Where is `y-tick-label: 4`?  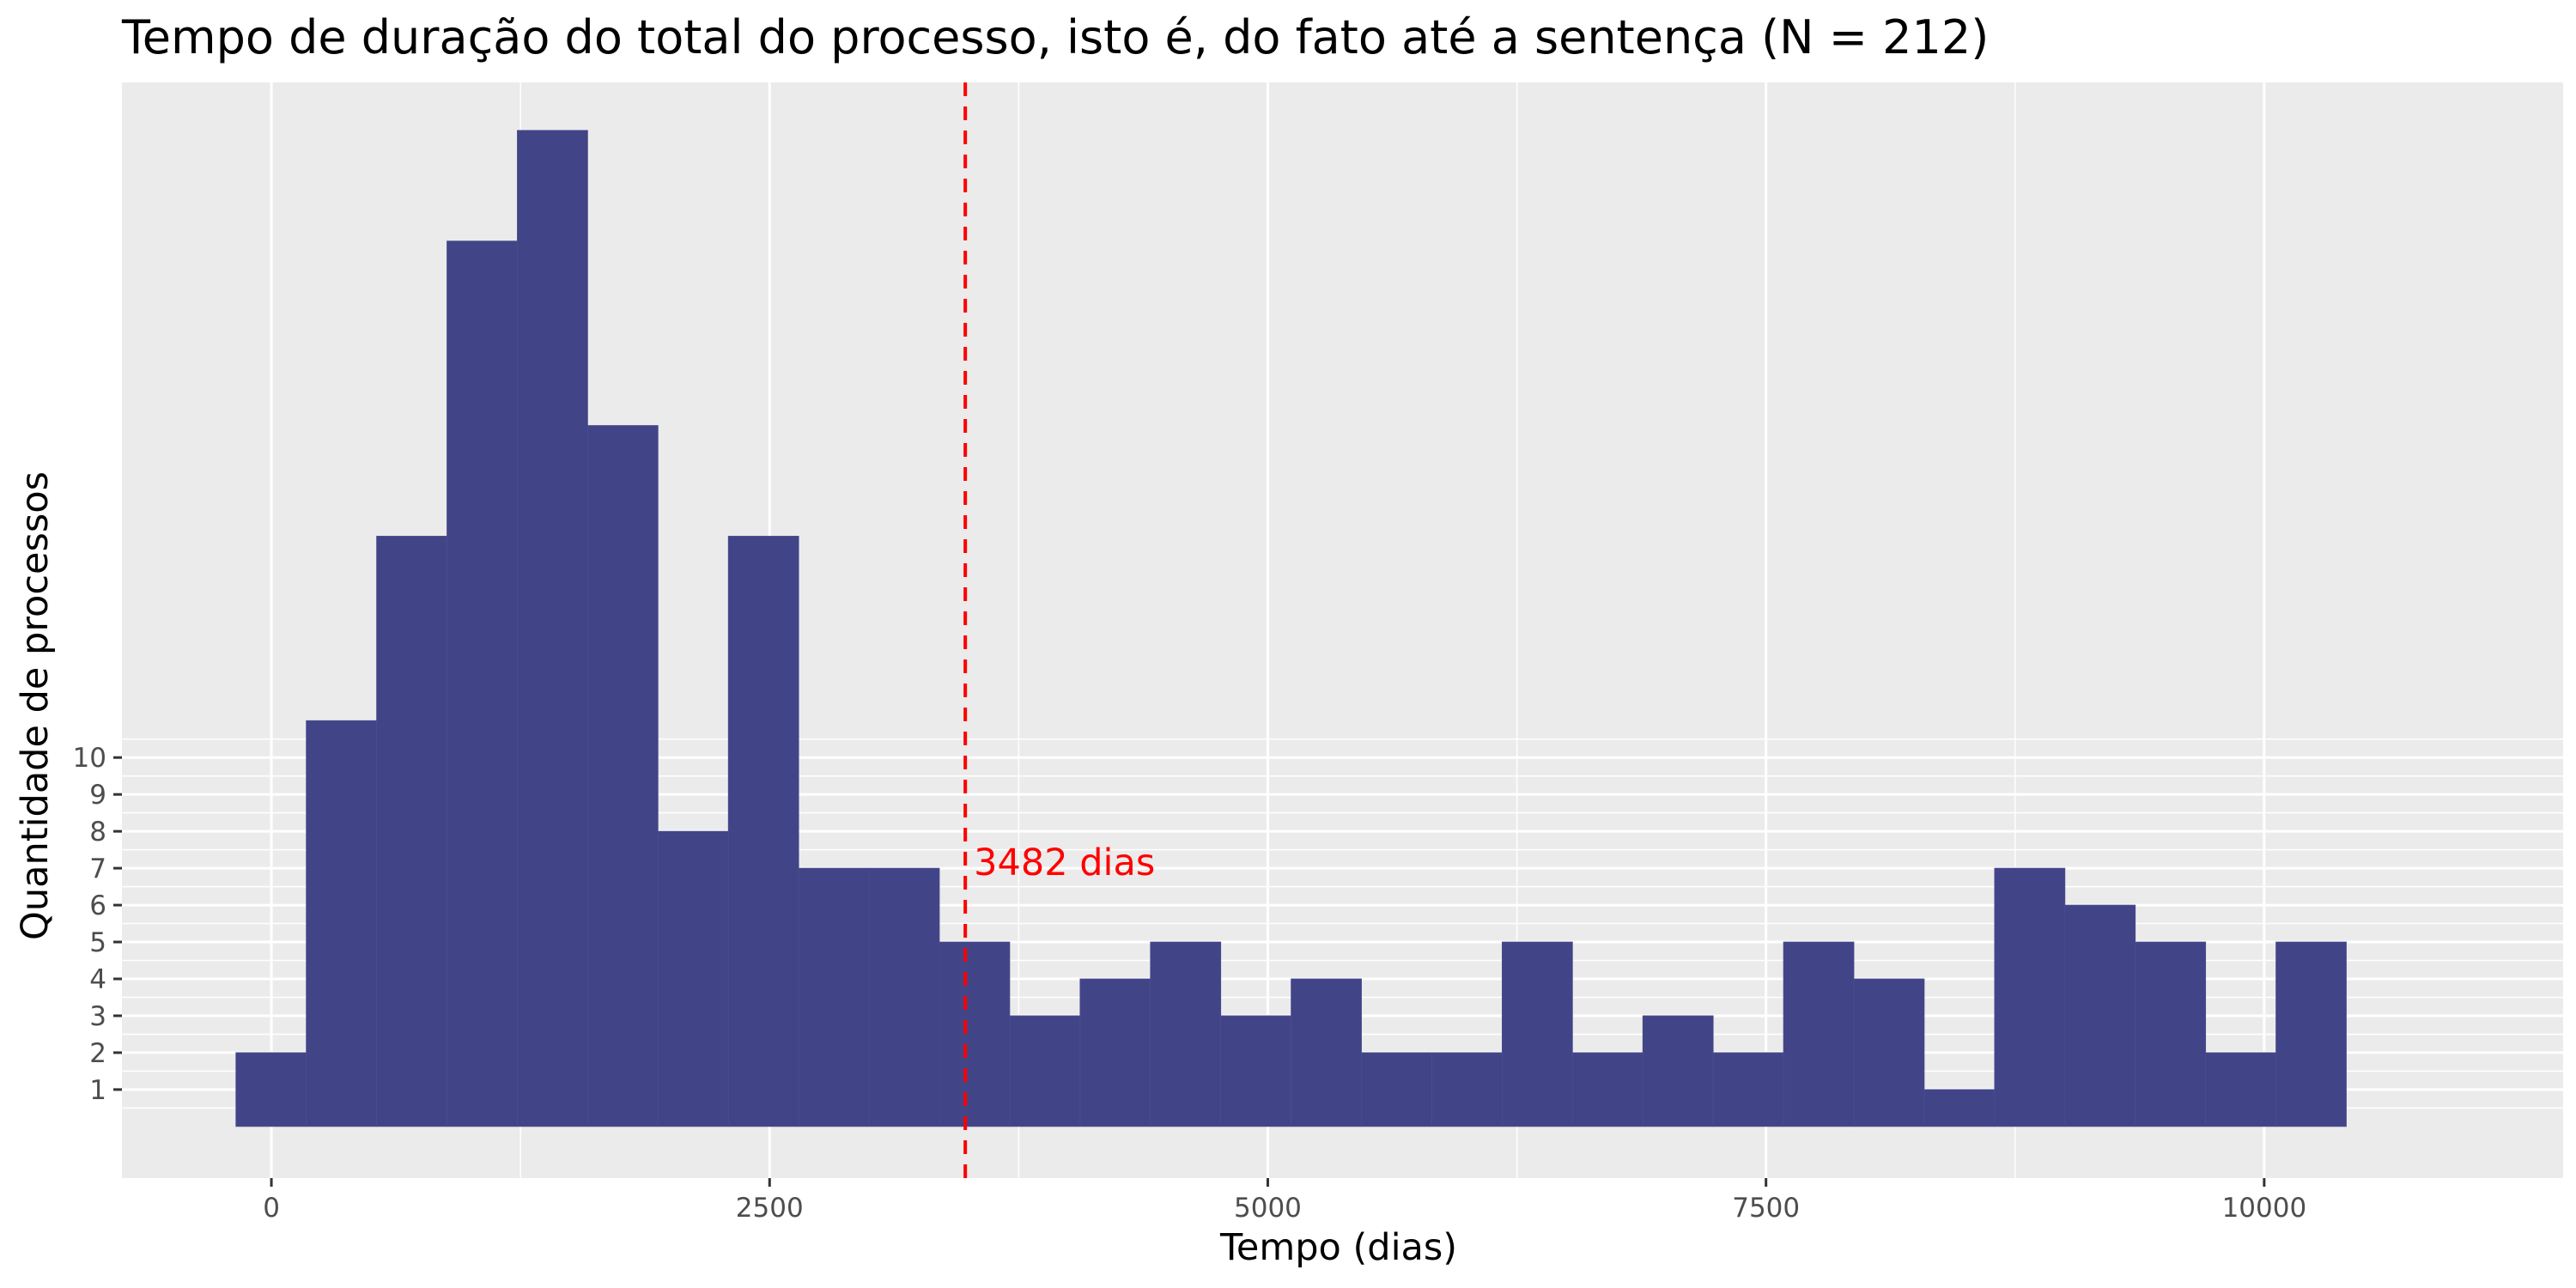 y-tick-label: 4 is located at coordinates (98, 980).